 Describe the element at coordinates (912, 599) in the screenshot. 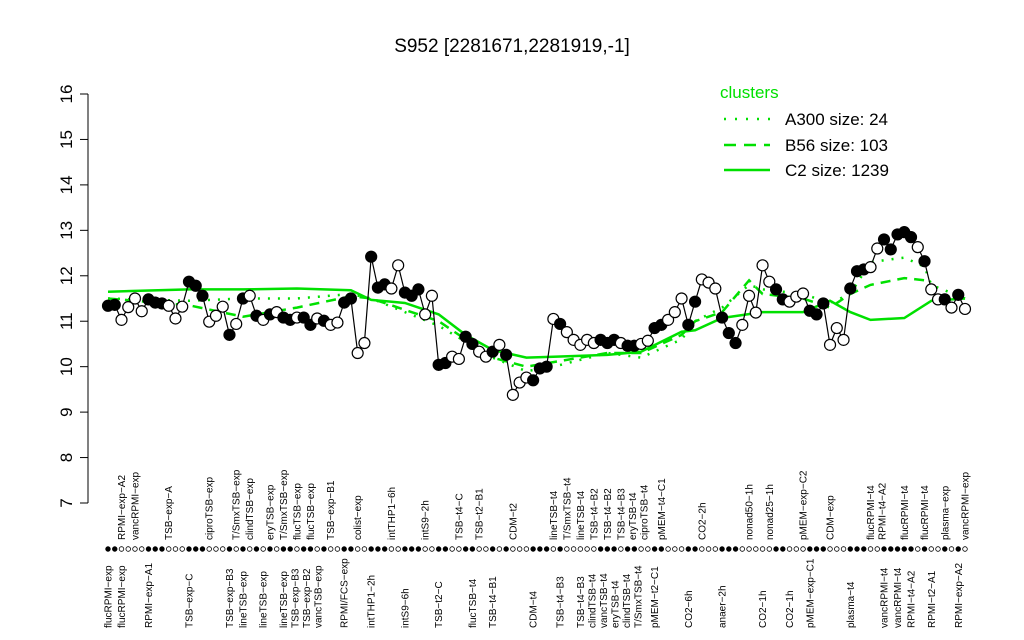

I see `sample-label-bottom: RPMI−t4−A2` at that location.